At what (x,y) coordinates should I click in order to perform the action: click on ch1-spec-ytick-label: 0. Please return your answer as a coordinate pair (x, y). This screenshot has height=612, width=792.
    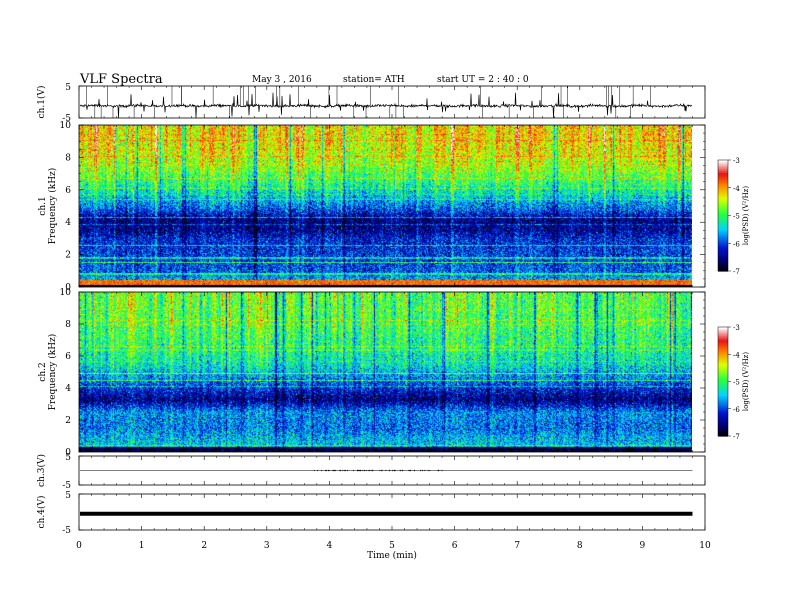
    Looking at the image, I should click on (68, 288).